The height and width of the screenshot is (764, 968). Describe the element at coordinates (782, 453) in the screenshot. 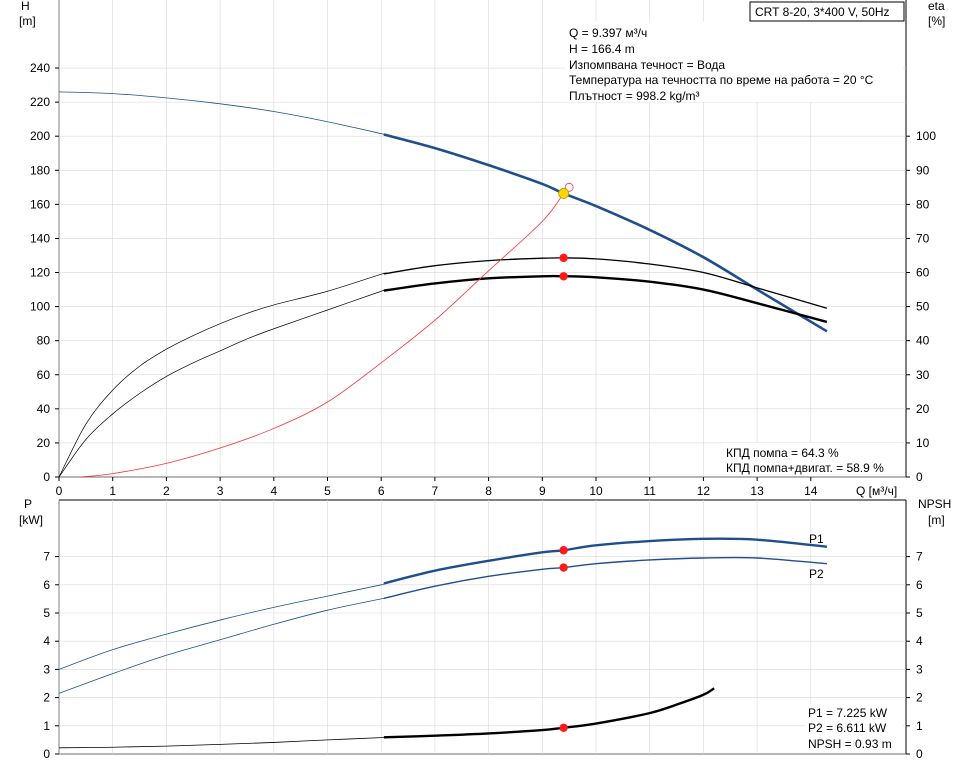

I see `info-eff-pump: КПД помпа = 64.3 %` at that location.